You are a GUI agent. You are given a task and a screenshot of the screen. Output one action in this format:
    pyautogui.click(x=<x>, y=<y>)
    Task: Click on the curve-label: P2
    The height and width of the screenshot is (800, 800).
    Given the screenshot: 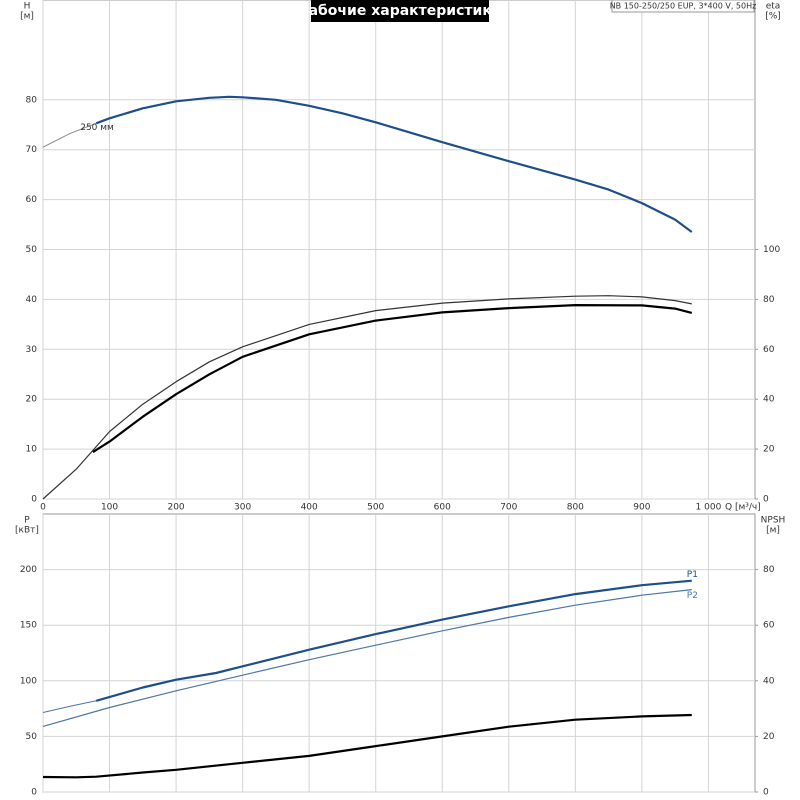 What is the action you would take?
    pyautogui.click(x=692, y=596)
    